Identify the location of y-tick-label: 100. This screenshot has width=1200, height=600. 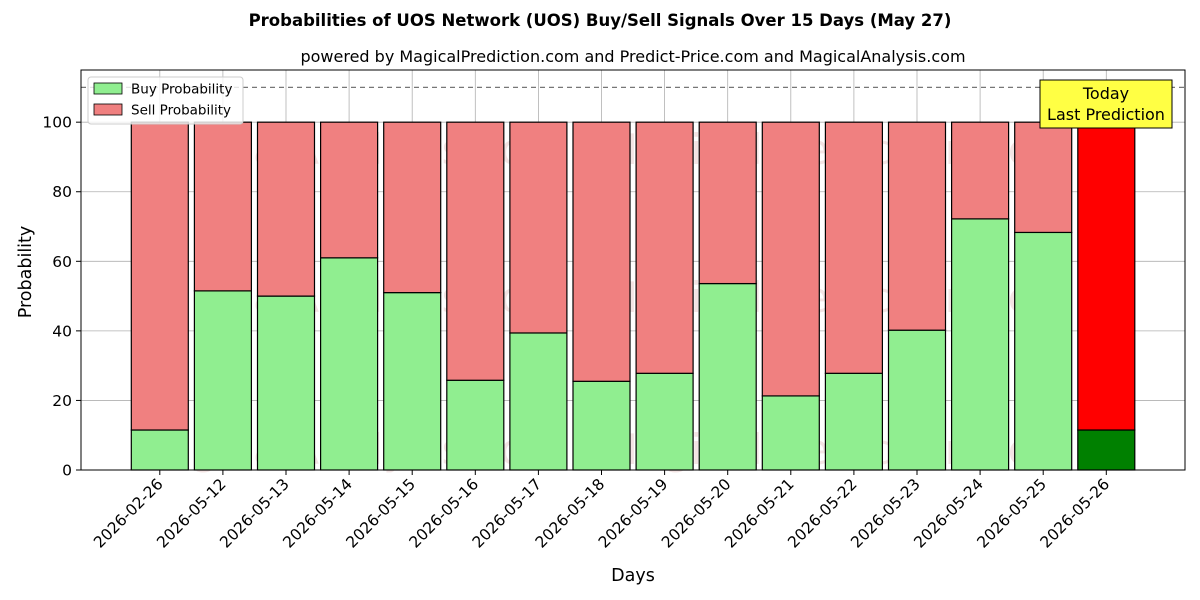
(57, 123).